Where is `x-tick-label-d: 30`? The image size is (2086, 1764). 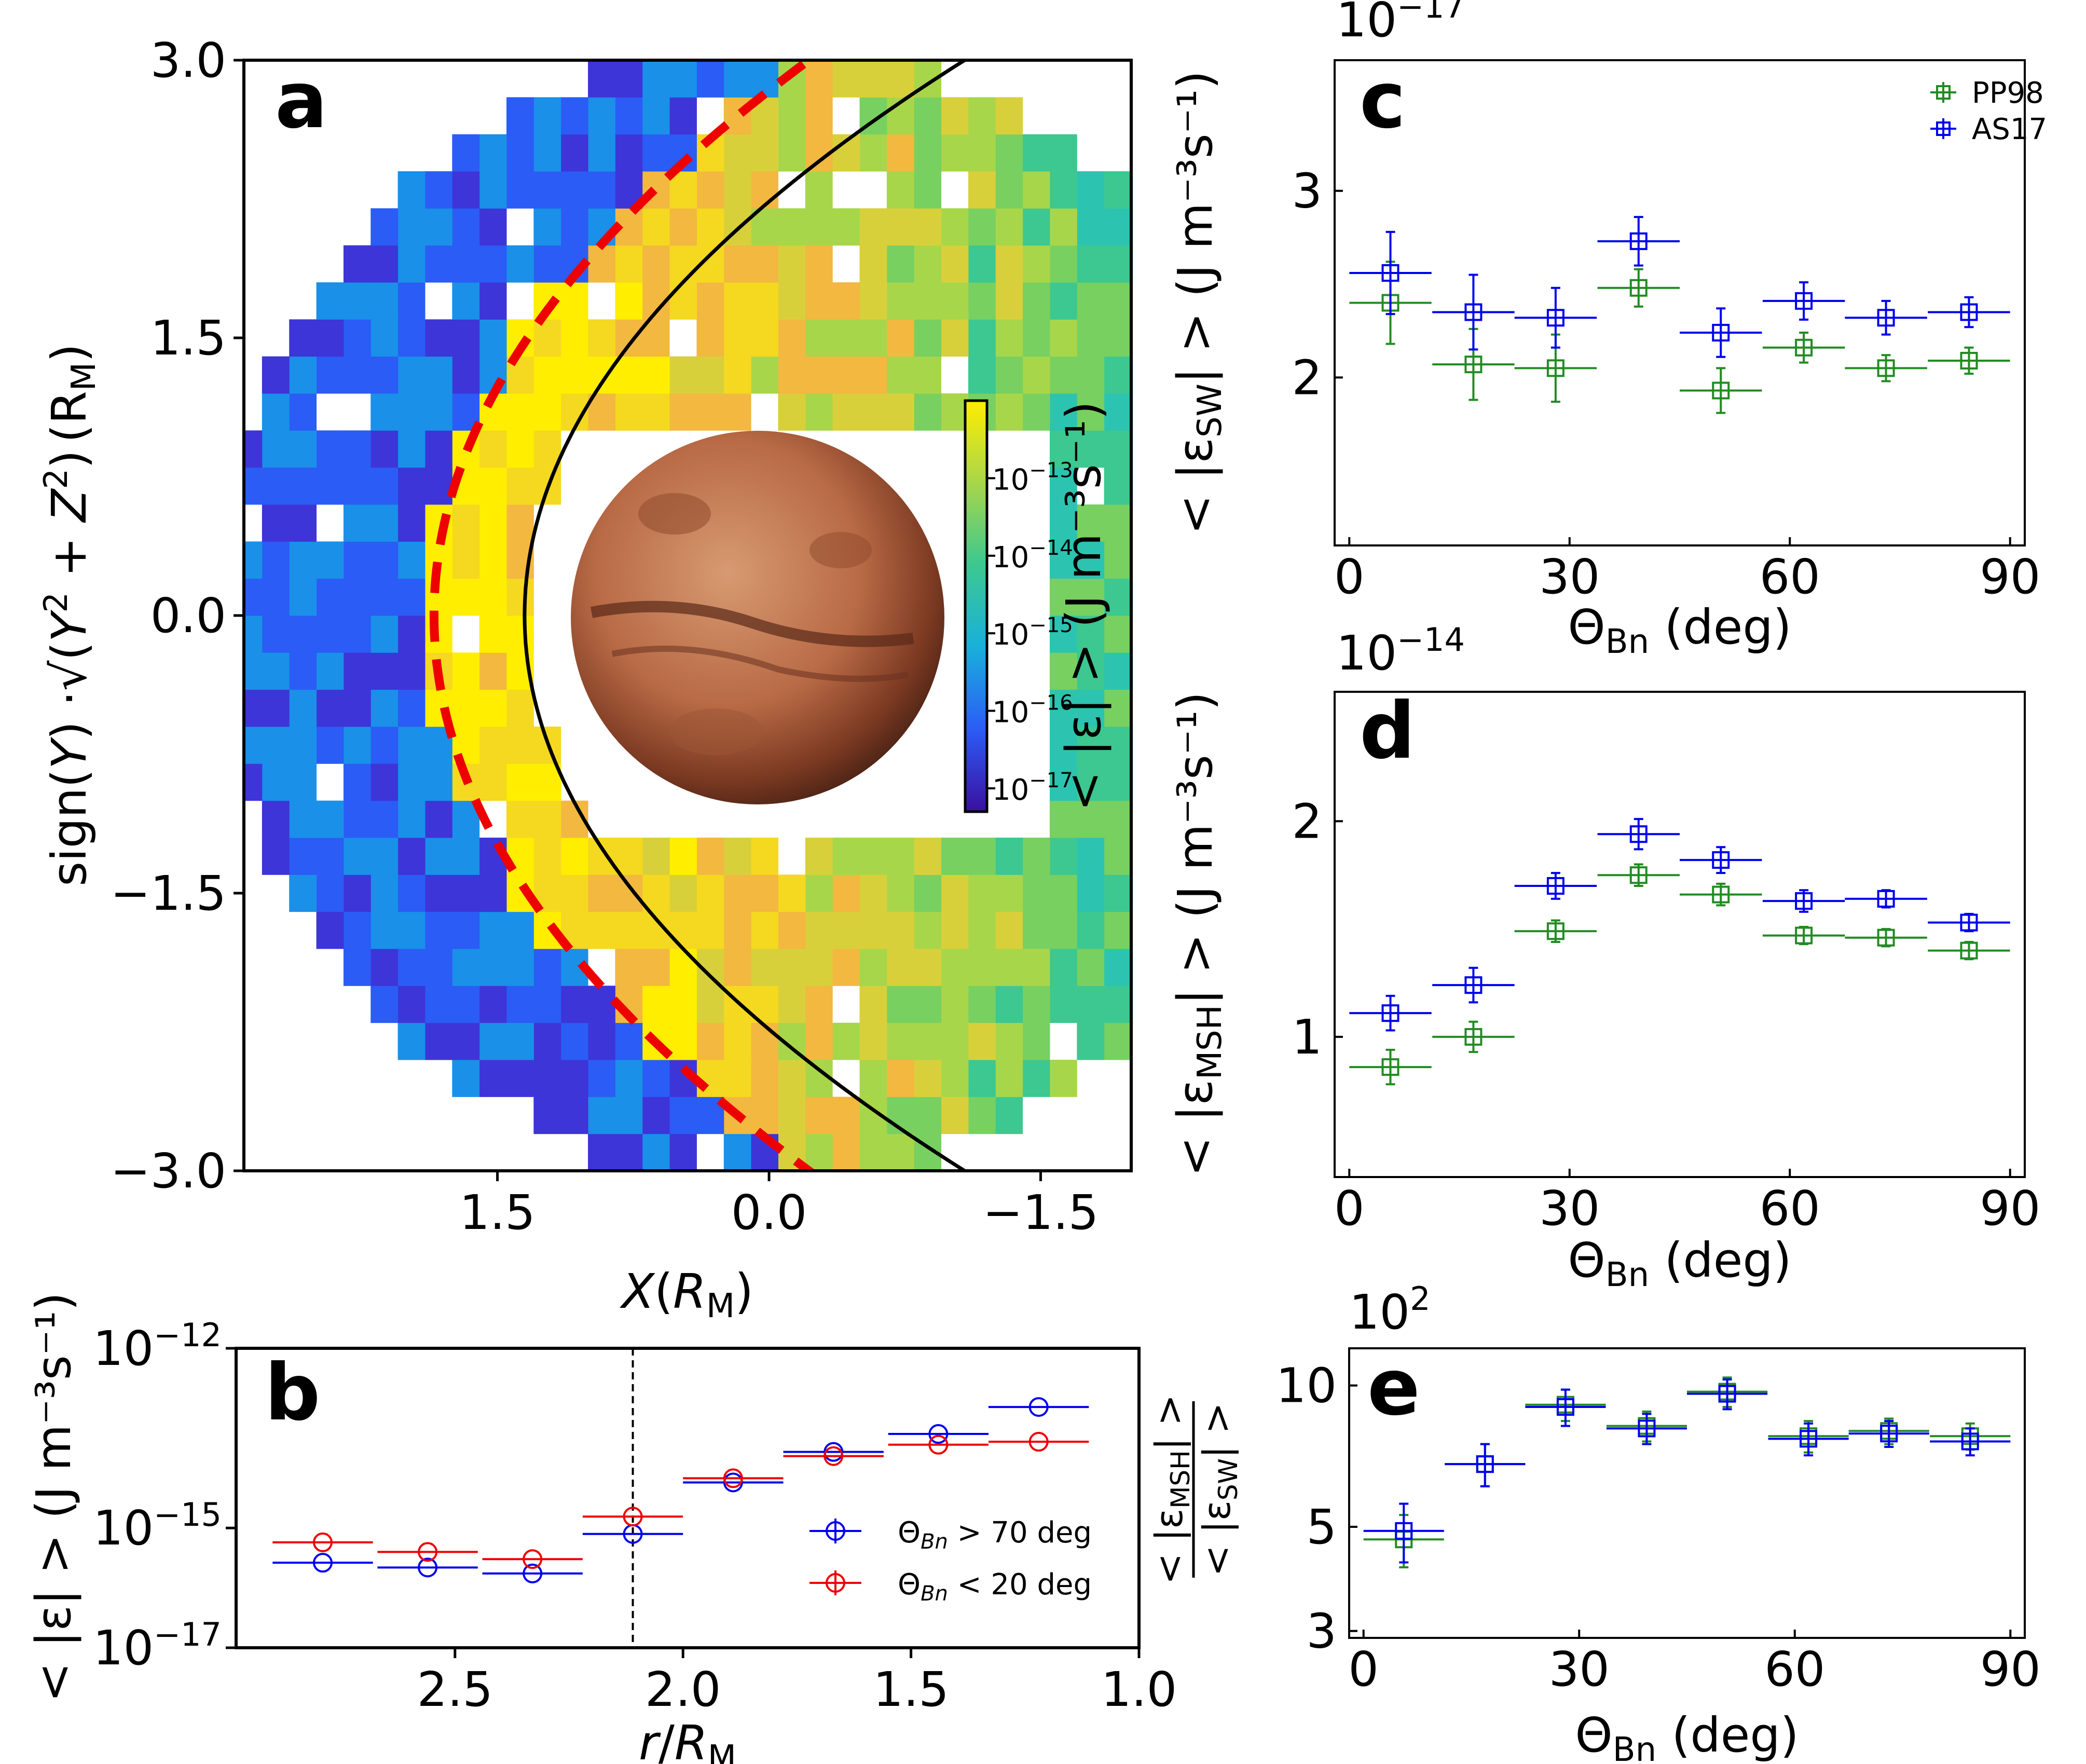 x-tick-label-d: 30 is located at coordinates (1569, 1208).